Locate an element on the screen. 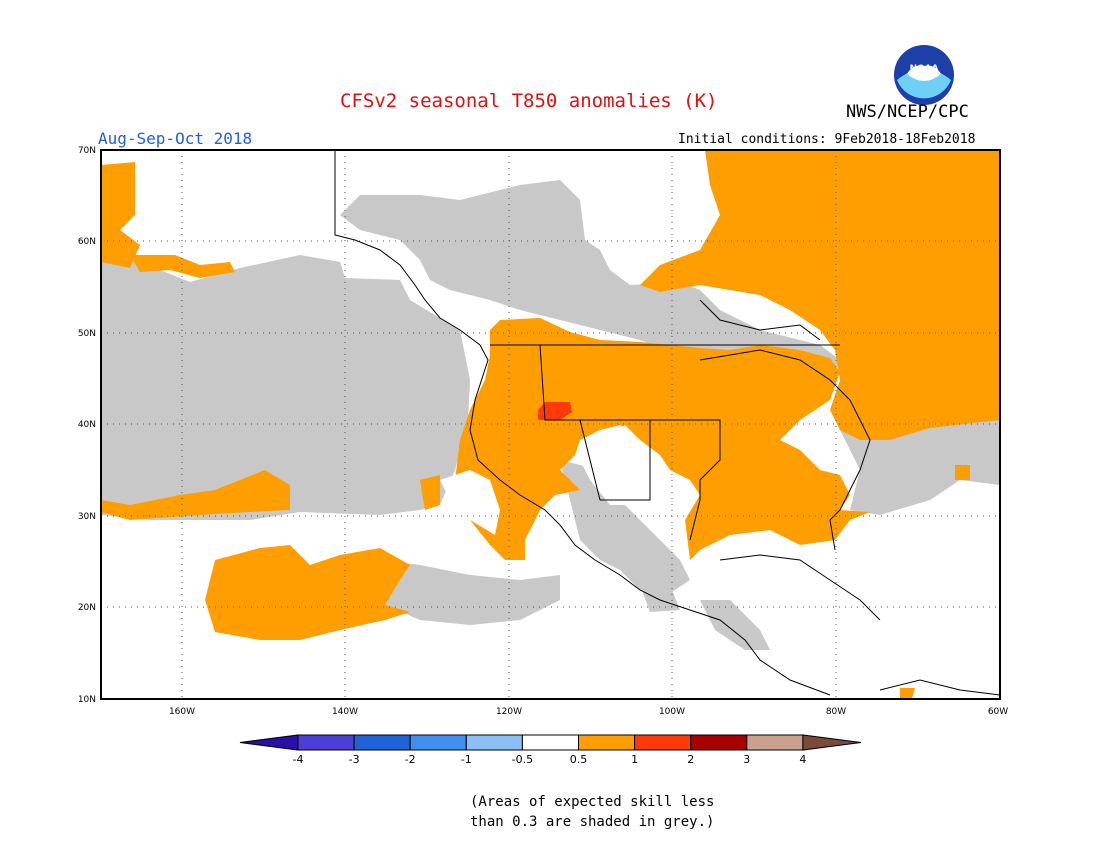 Image resolution: width=1100 pixels, height=850 pixels. colorbar-tick-label: 1 is located at coordinates (634, 759).